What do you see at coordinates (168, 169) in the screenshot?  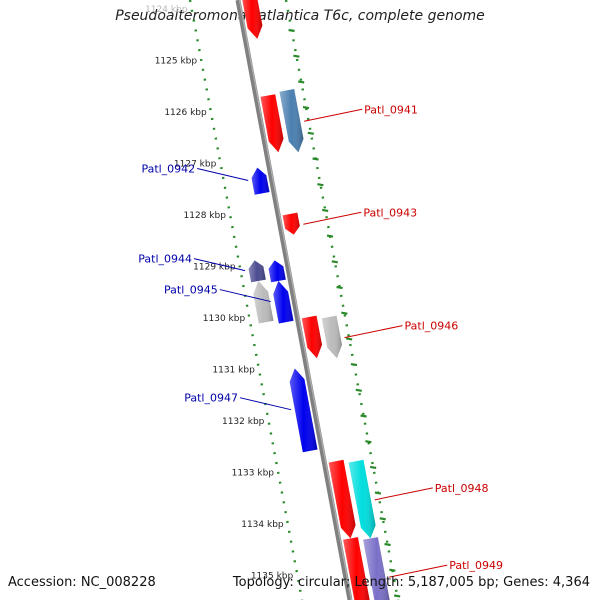 I see `gene-label-Patl_0942: Patl_0942` at bounding box center [168, 169].